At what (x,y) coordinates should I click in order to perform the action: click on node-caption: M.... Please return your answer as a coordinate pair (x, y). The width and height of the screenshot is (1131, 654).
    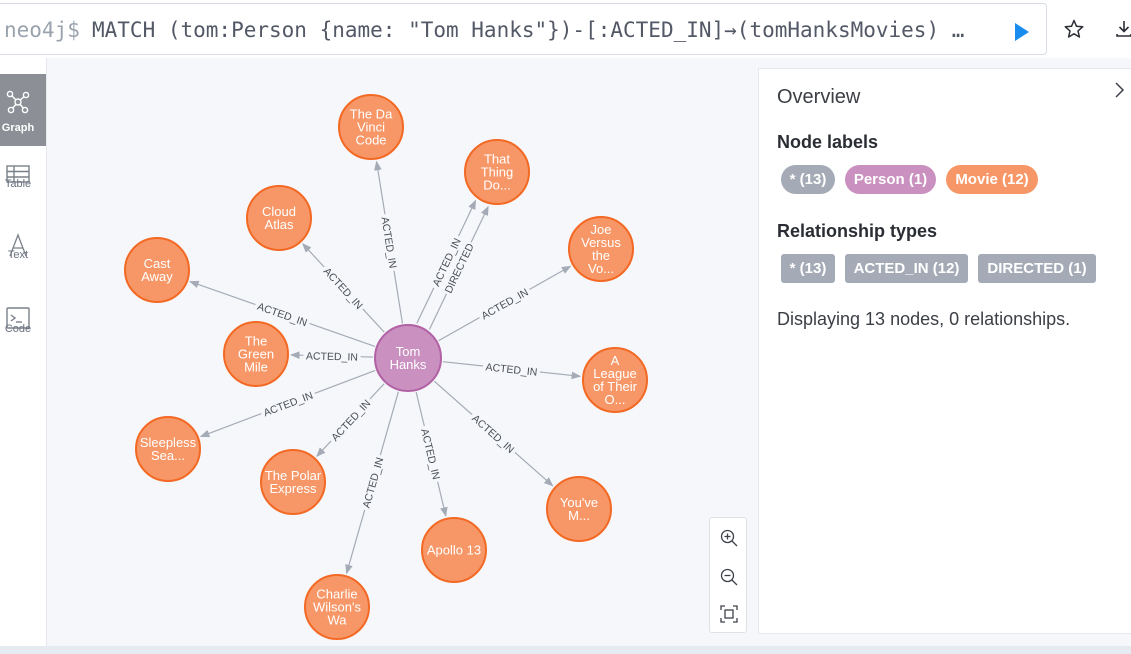
    Looking at the image, I should click on (579, 515).